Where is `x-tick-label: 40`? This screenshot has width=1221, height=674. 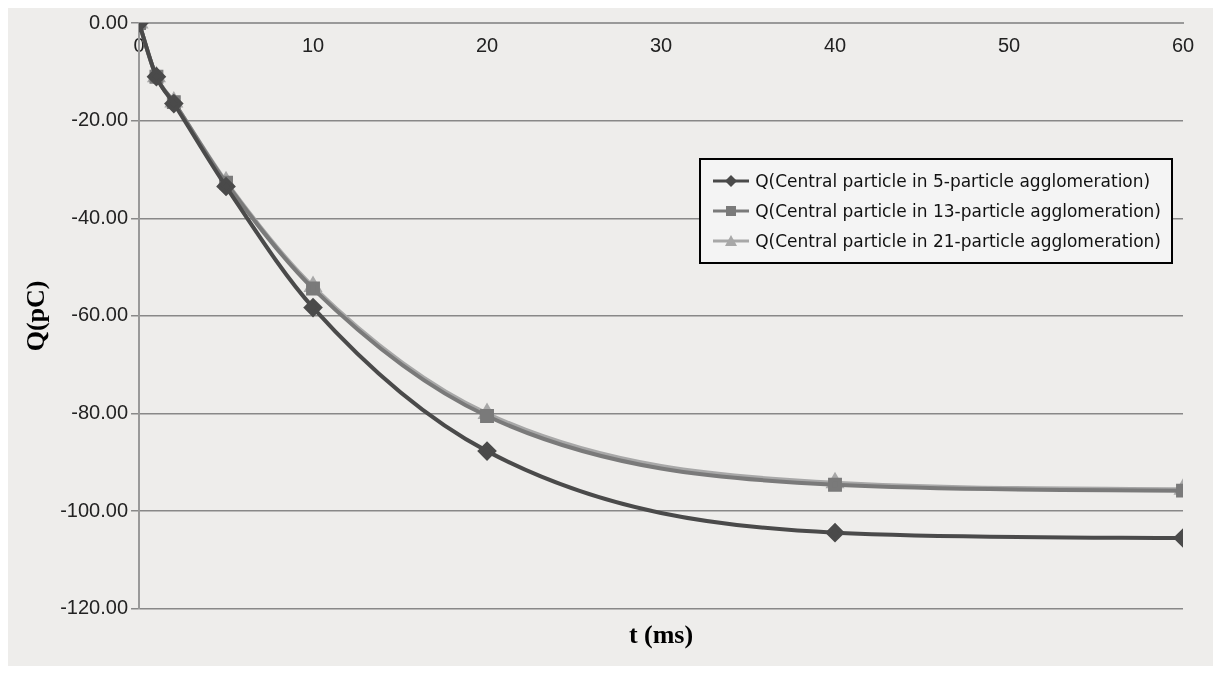 x-tick-label: 40 is located at coordinates (835, 44).